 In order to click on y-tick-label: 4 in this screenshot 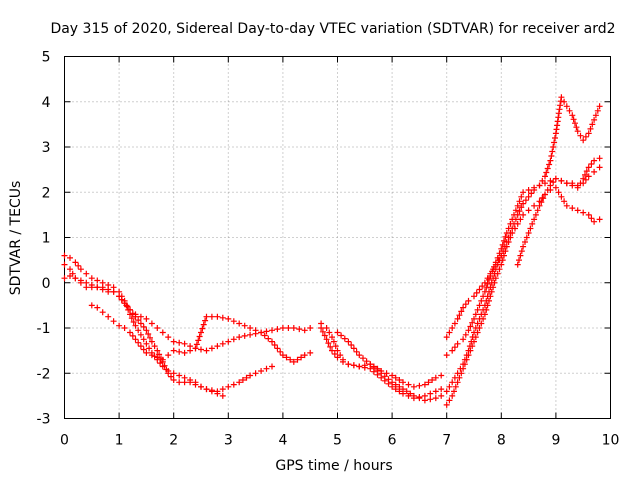, I will do `click(46, 103)`.